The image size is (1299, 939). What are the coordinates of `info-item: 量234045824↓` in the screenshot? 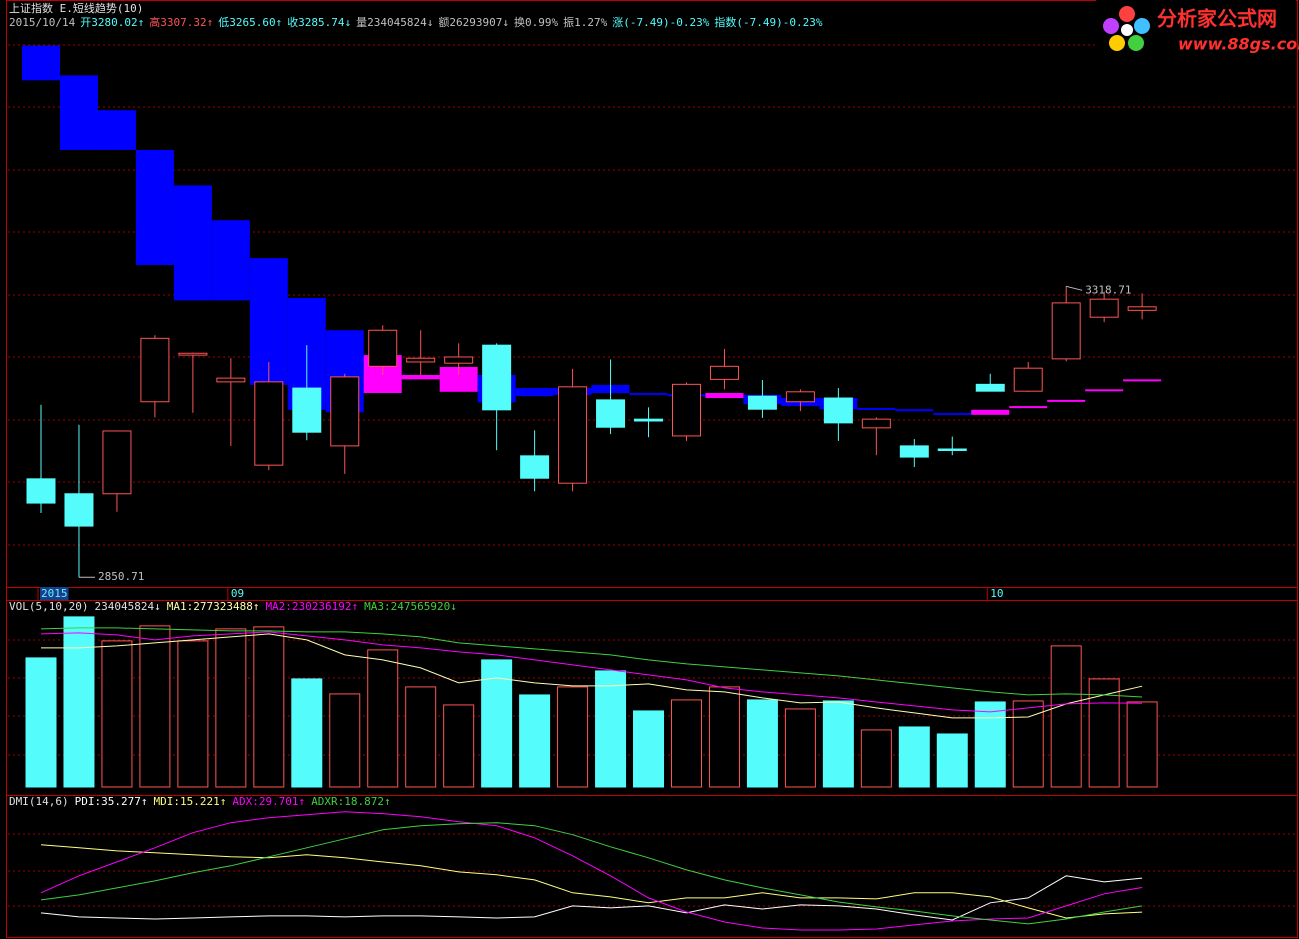 It's located at (394, 22).